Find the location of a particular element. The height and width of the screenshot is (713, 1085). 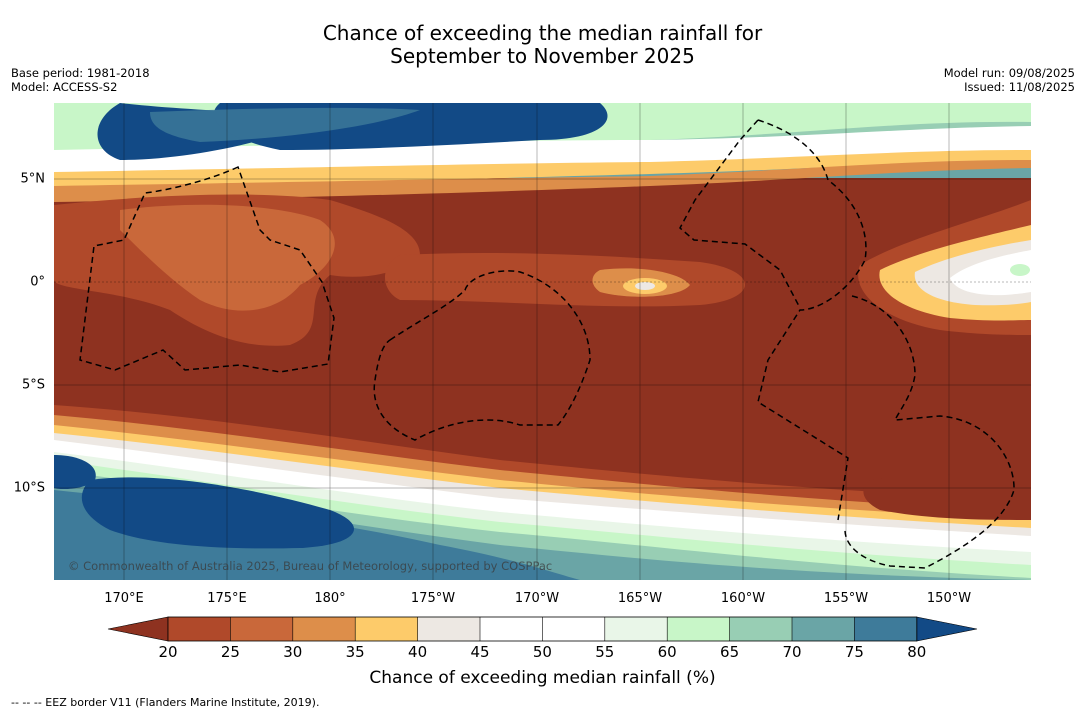

colorbar-tick: 60 is located at coordinates (667, 652).